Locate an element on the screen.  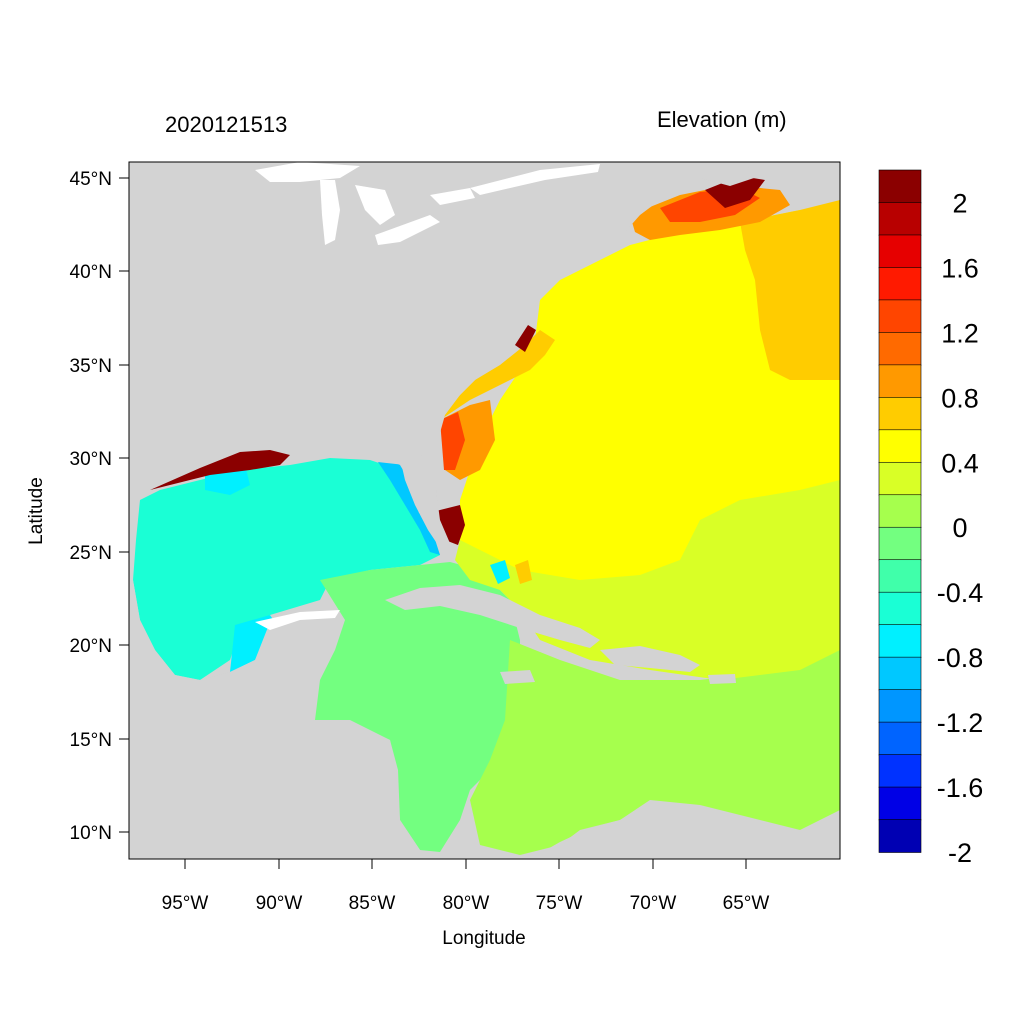
florida-tip-darkred is located at coordinates (448, 525).